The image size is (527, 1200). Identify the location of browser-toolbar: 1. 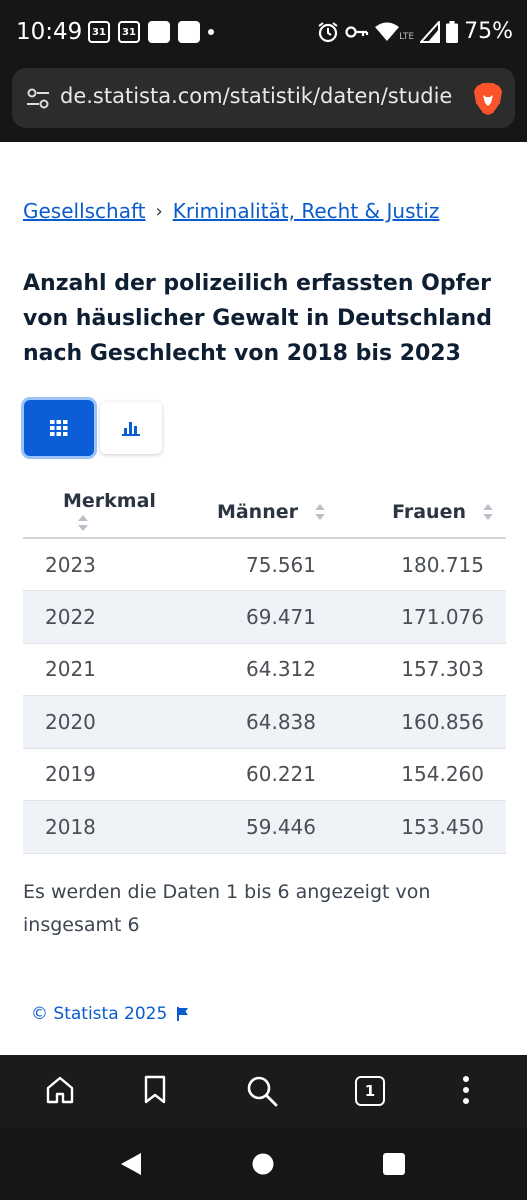
(263, 1091).